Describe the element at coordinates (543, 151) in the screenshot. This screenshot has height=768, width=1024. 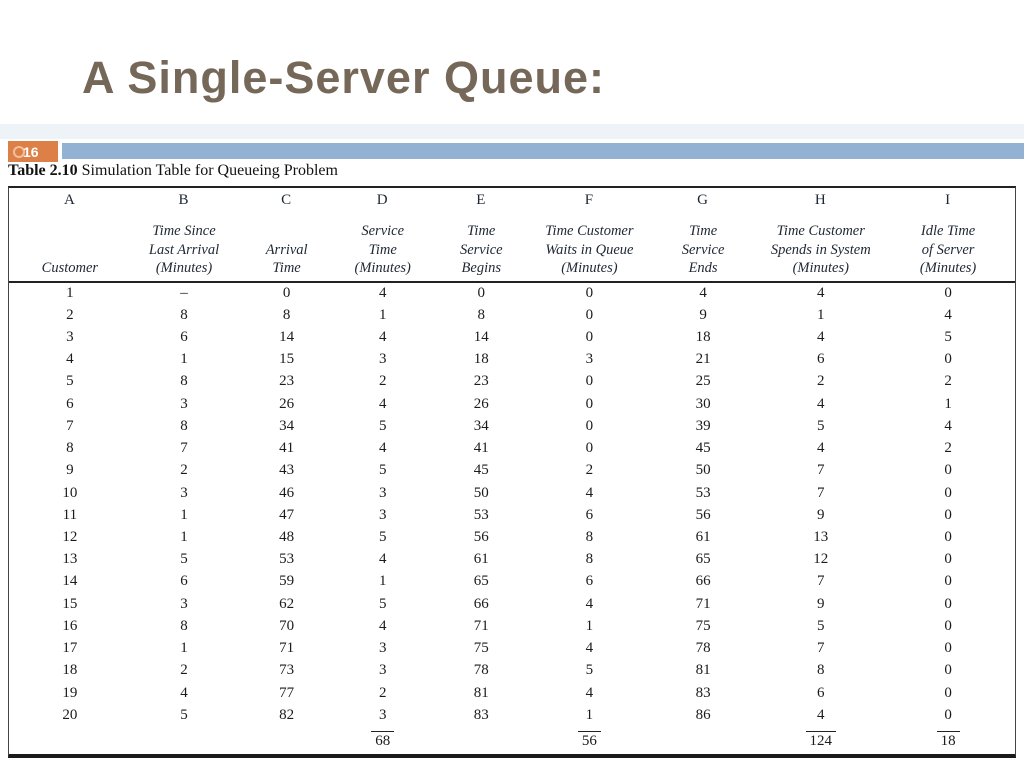
I see `accent-bar` at that location.